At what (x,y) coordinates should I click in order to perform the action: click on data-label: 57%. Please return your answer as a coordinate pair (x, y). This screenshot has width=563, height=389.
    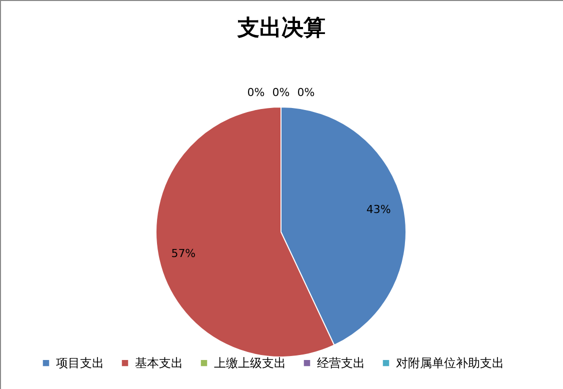
    Looking at the image, I should click on (183, 253).